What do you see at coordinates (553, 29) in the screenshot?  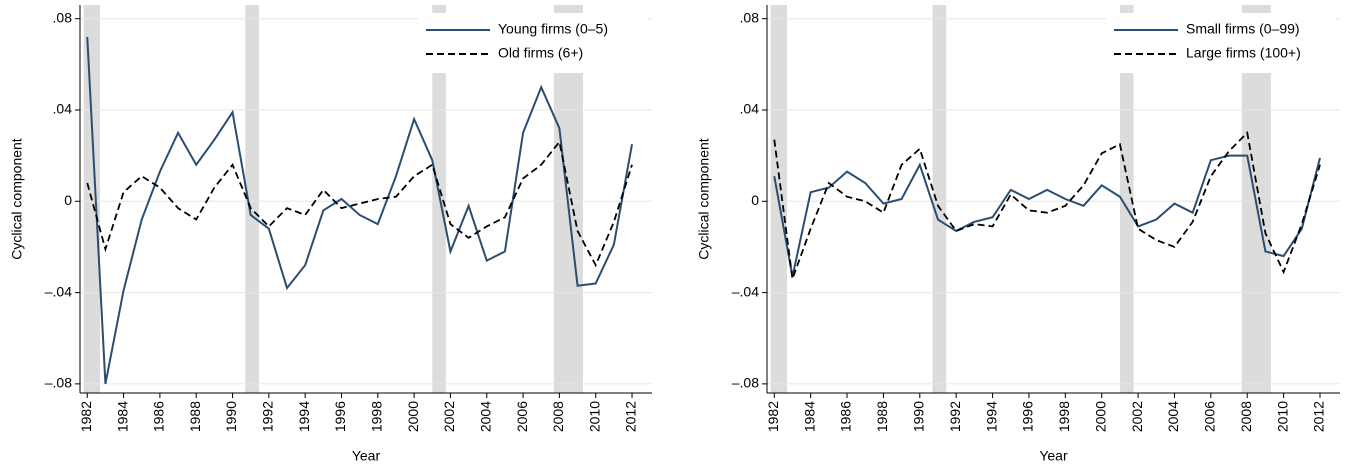 I see `legend-label: Young firms (0–5)` at bounding box center [553, 29].